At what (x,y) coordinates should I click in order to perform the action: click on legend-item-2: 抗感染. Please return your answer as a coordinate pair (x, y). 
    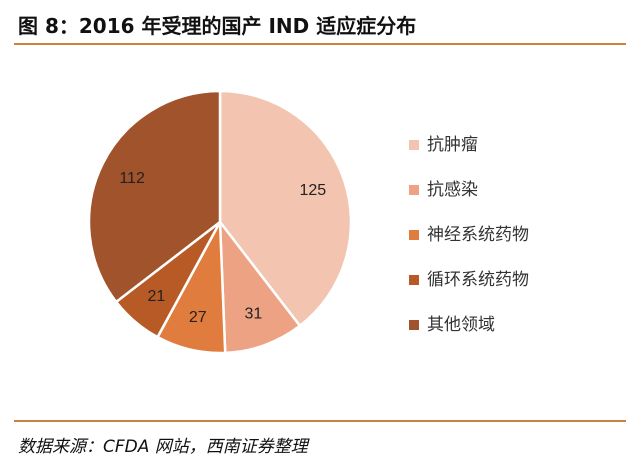
    Looking at the image, I should click on (443, 190).